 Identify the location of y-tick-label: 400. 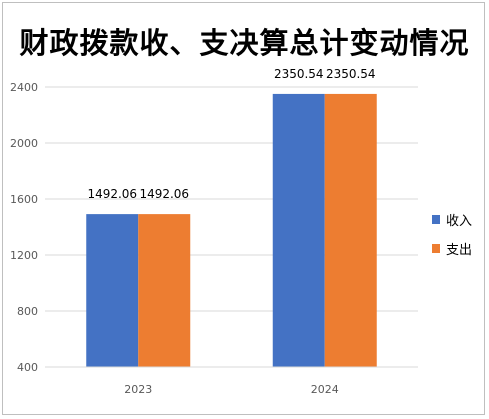
(27, 367).